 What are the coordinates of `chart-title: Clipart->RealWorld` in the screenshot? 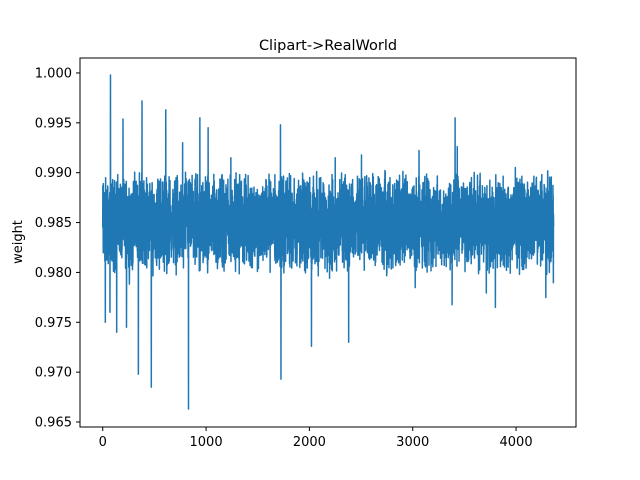 It's located at (328, 46).